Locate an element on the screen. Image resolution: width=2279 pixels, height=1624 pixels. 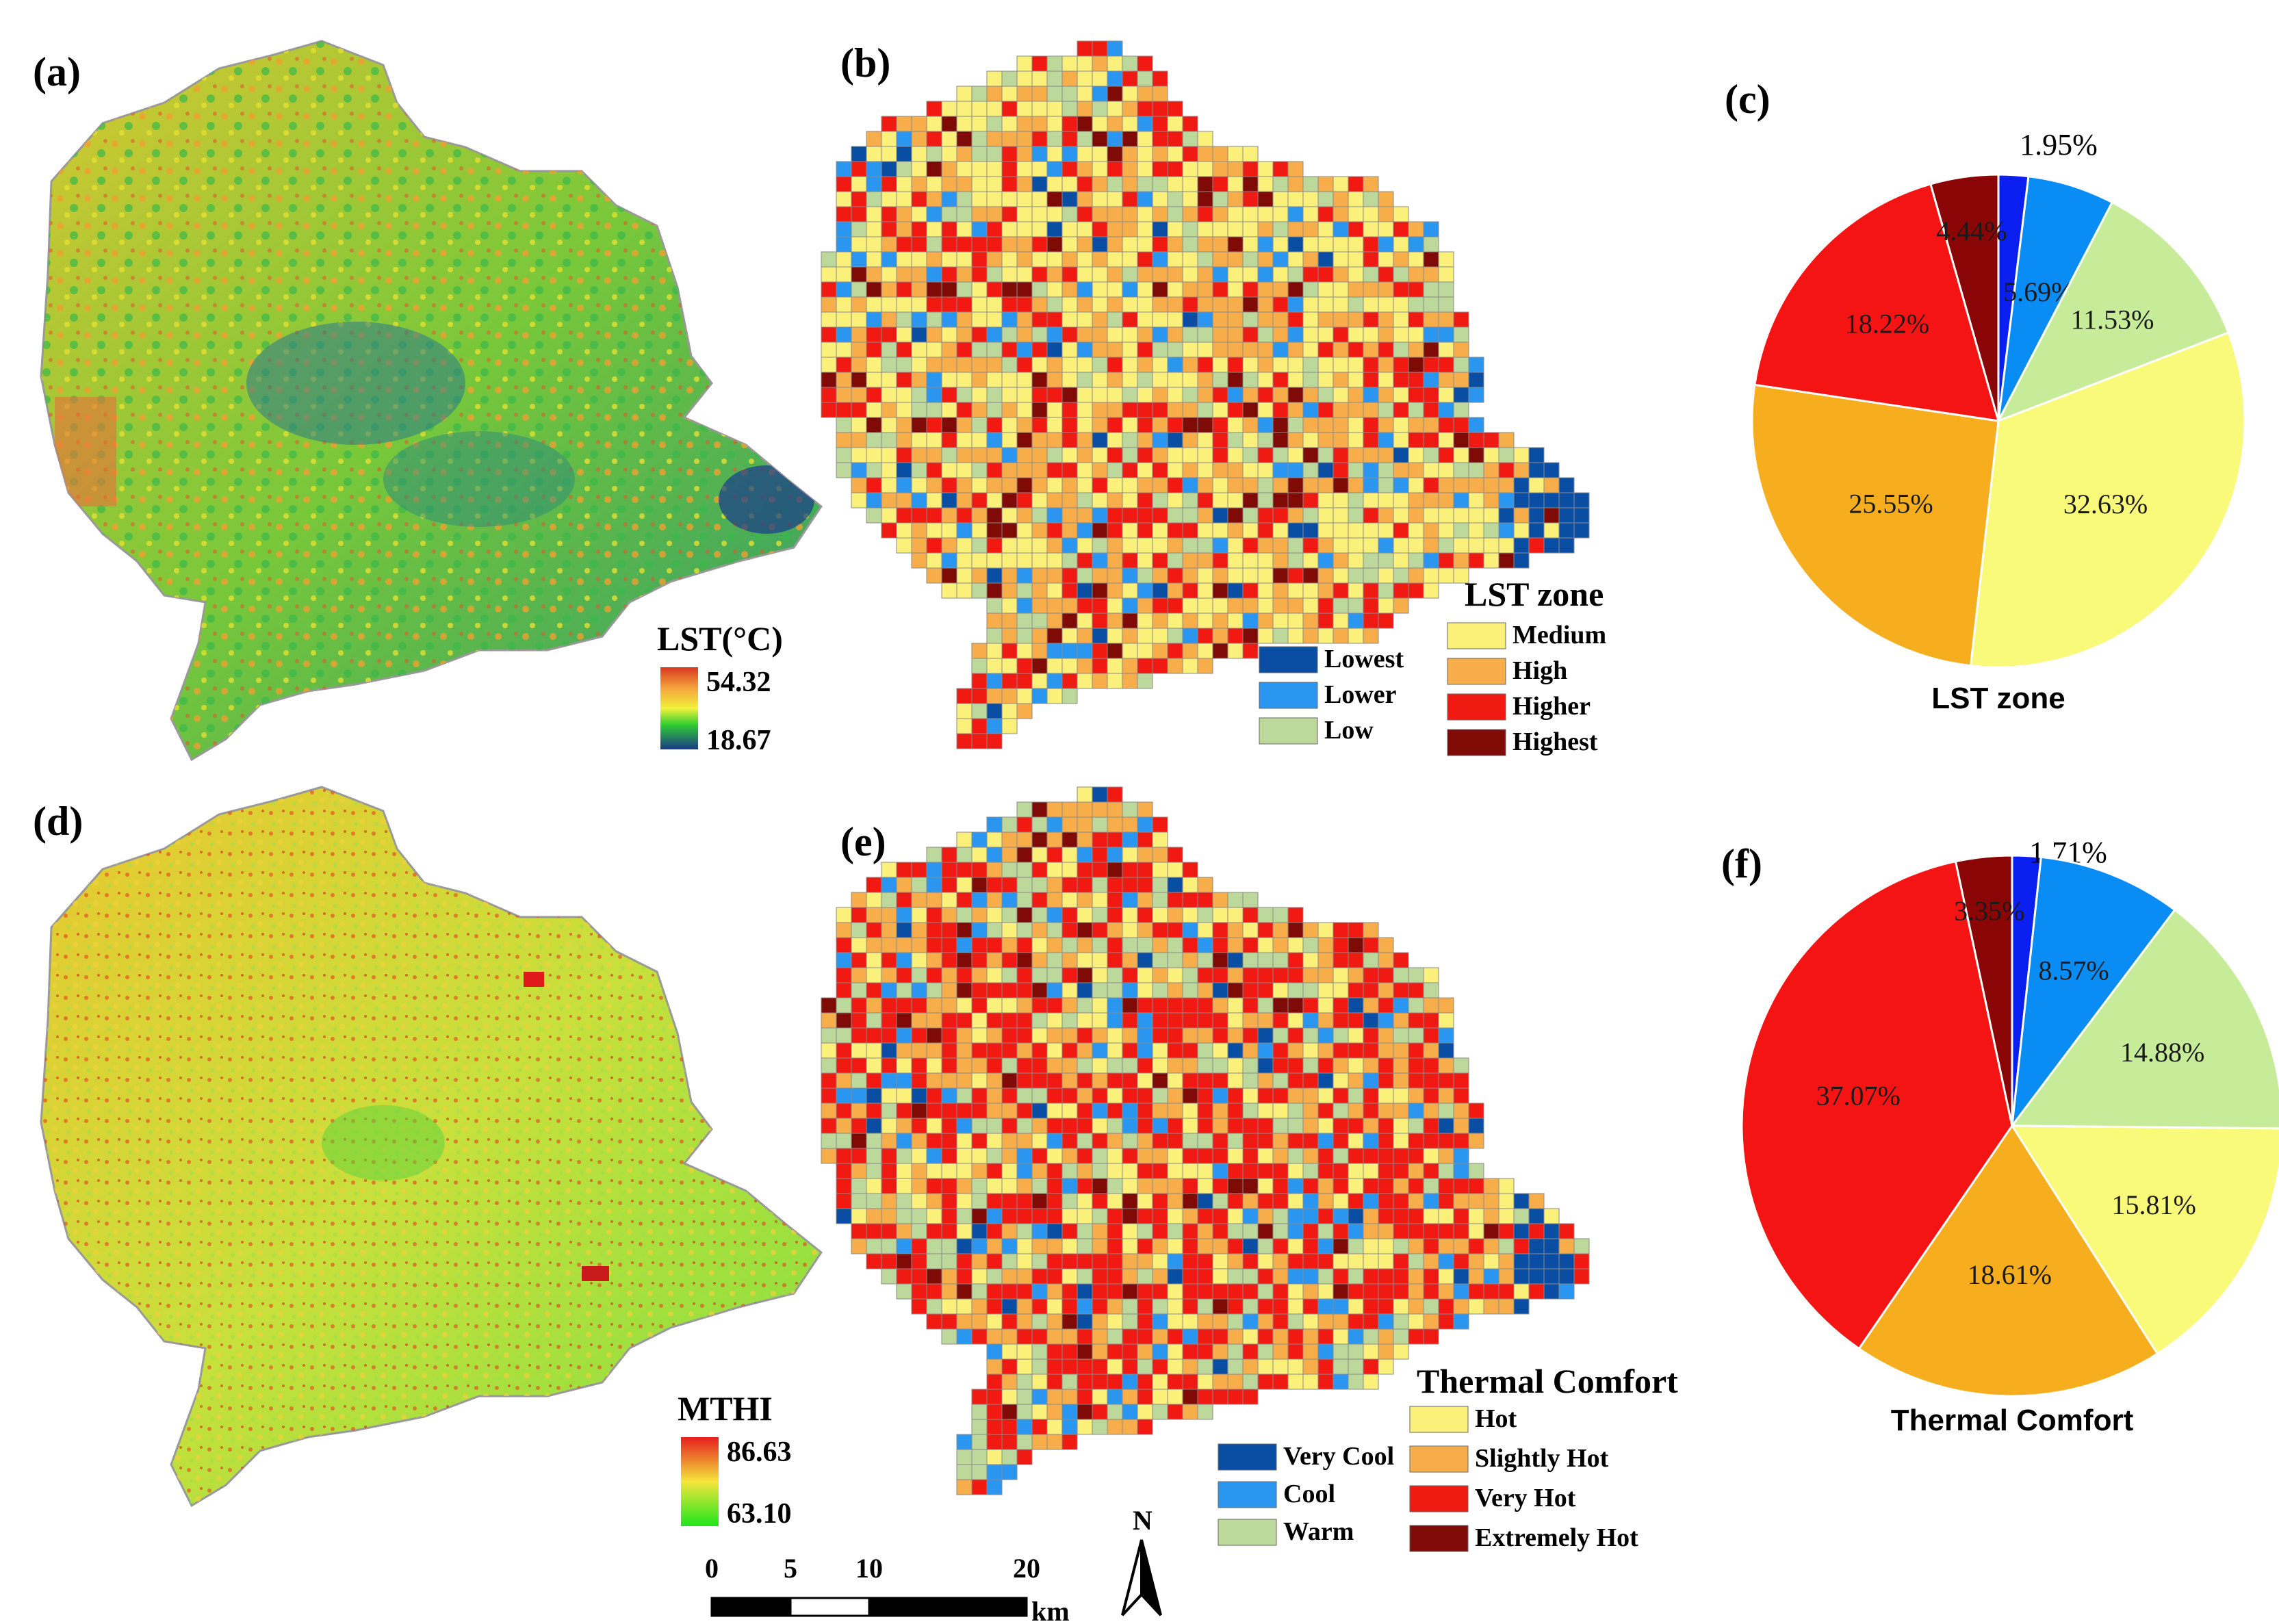
legend-swatch is located at coordinates (1248, 1532).